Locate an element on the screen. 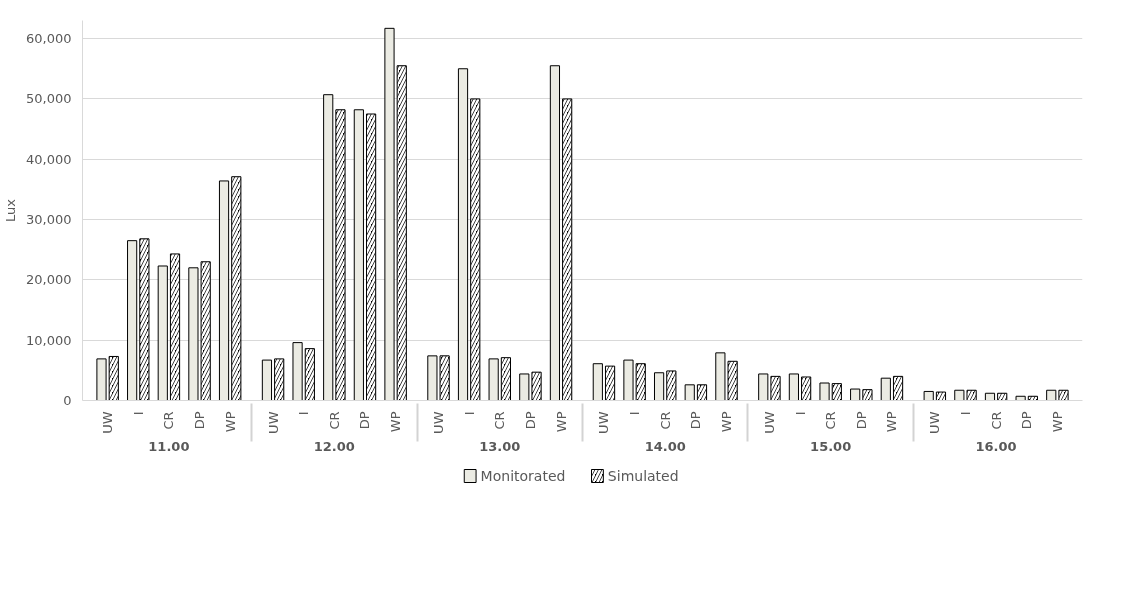 Image resolution: width=1140 pixels, height=604 pixels. text: 14.00 is located at coordinates (665, 446).